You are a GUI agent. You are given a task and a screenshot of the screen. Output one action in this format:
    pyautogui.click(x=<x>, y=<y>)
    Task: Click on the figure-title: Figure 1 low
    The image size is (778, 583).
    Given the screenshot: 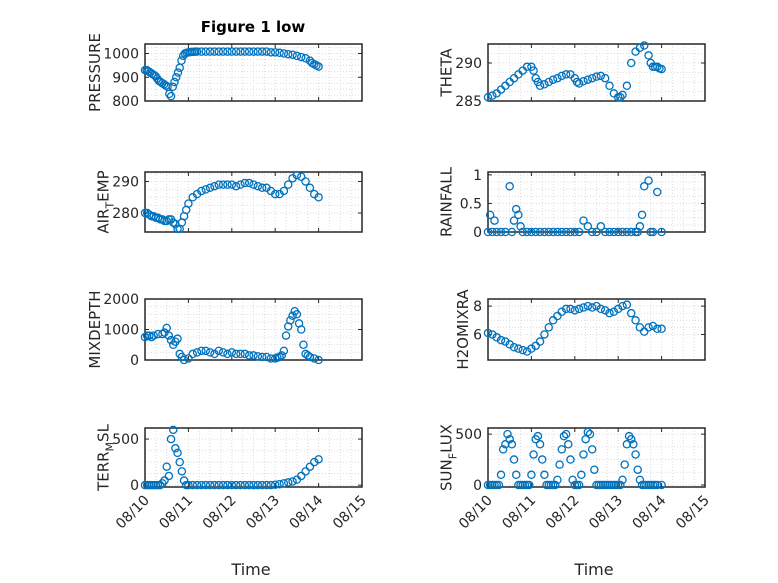 What is the action you would take?
    pyautogui.click(x=253, y=27)
    